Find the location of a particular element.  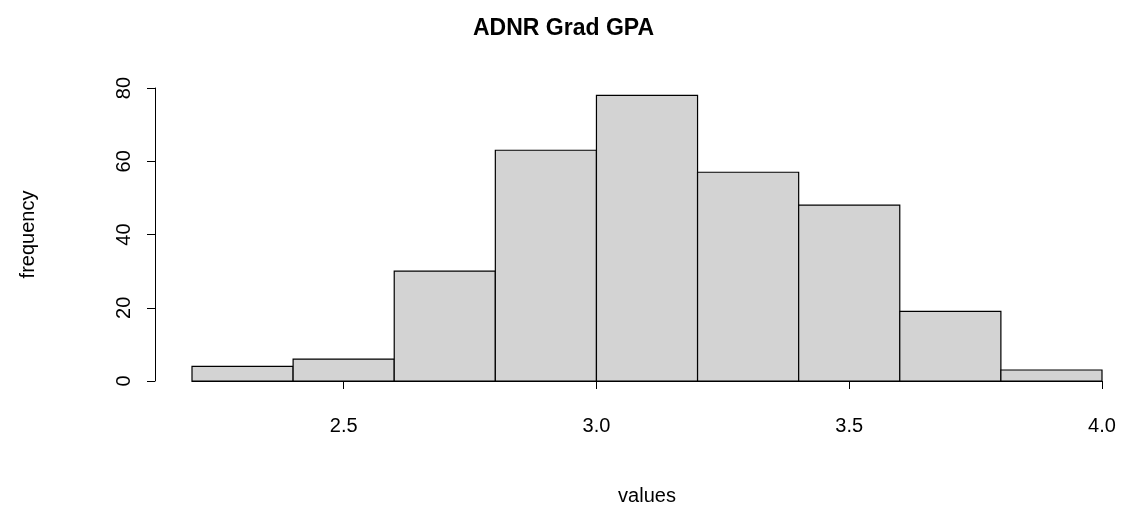

y-tick-label: 40 is located at coordinates (123, 234).